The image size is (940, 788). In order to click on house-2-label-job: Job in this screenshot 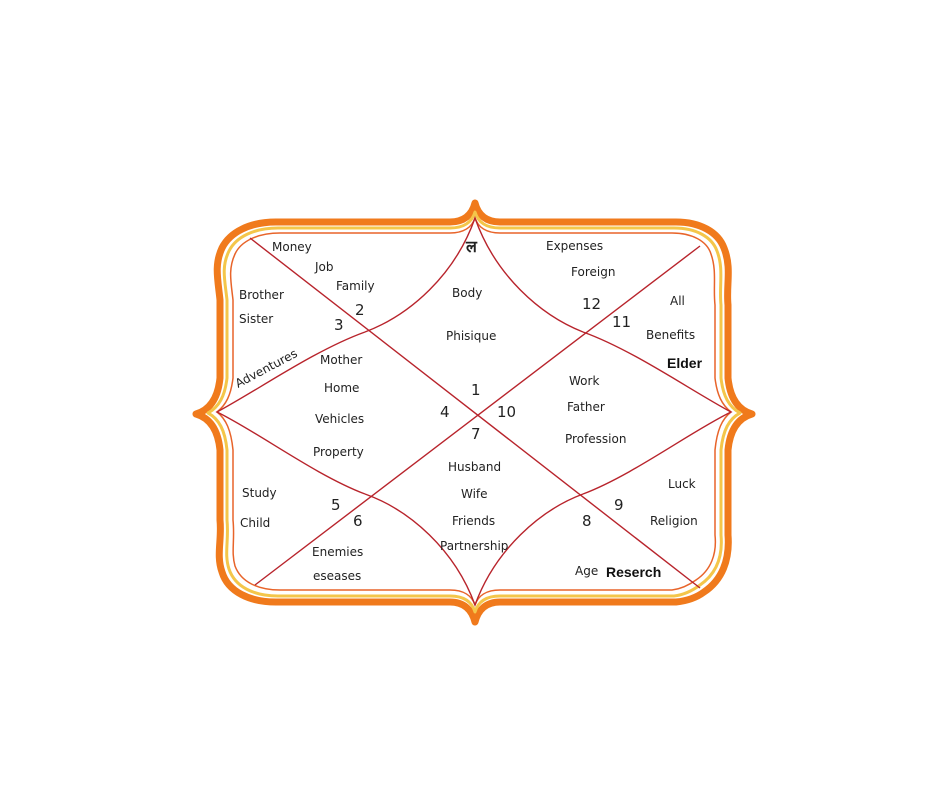, I will do `click(324, 267)`.